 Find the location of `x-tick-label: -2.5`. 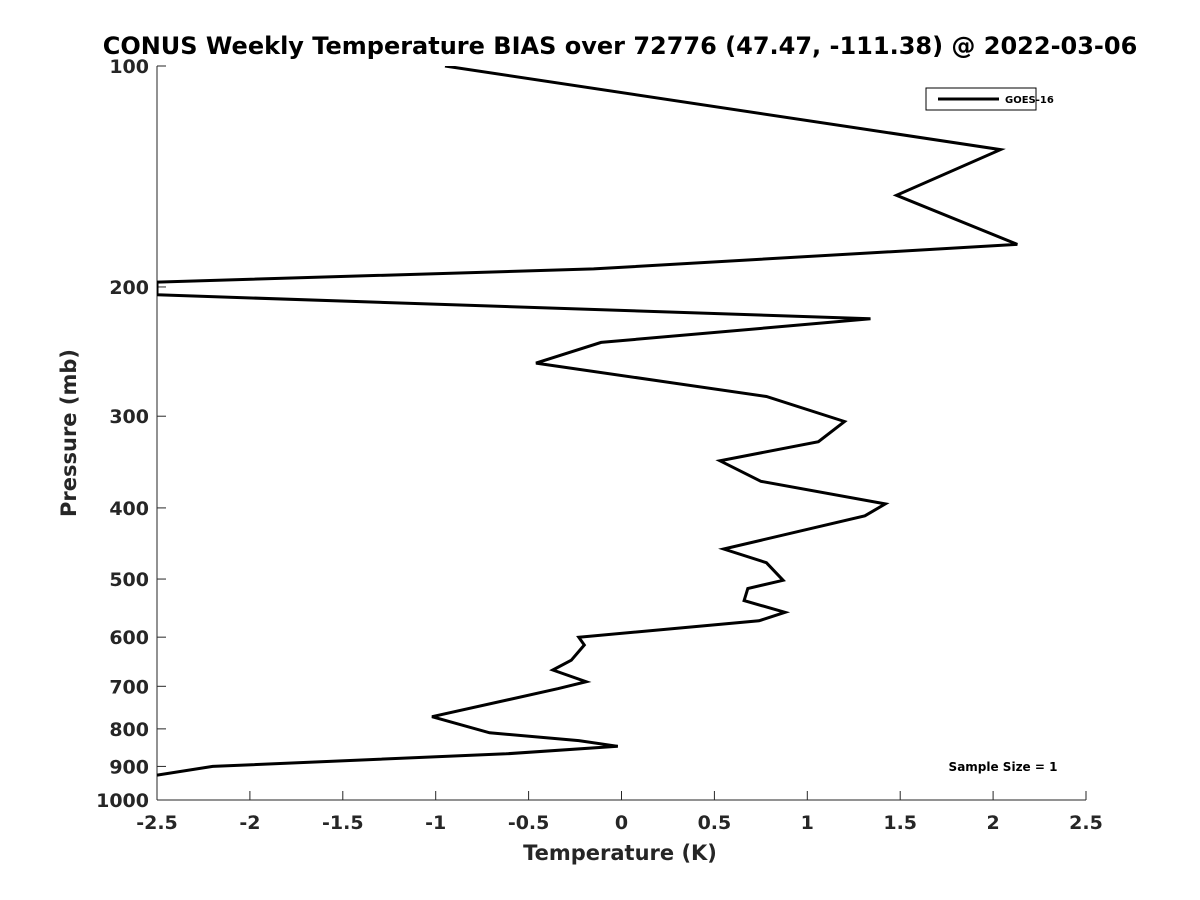

x-tick-label: -2.5 is located at coordinates (157, 823).